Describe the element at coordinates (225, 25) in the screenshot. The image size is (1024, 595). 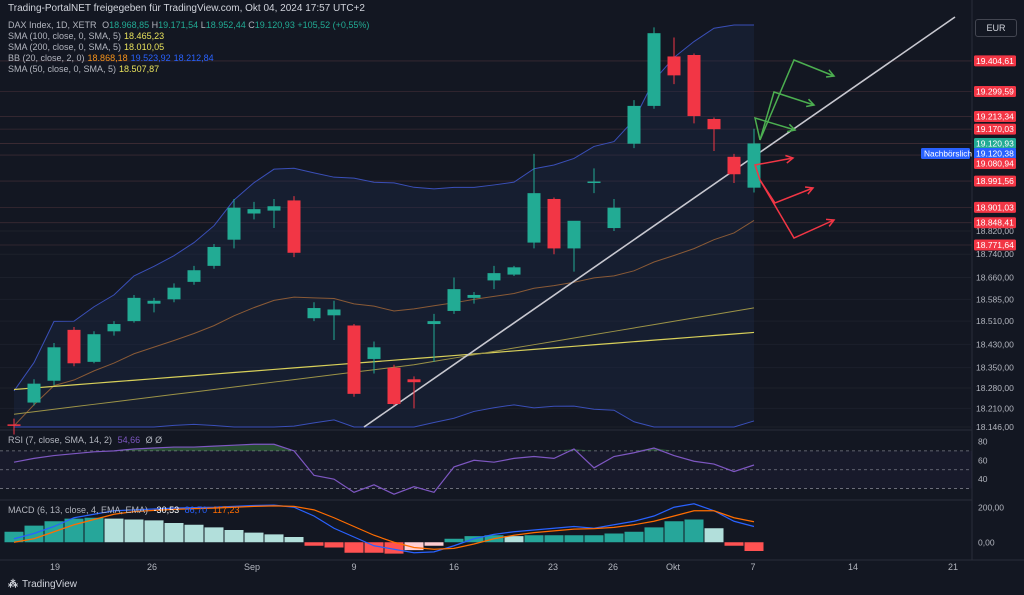
I see `low-value: 18.952,44` at that location.